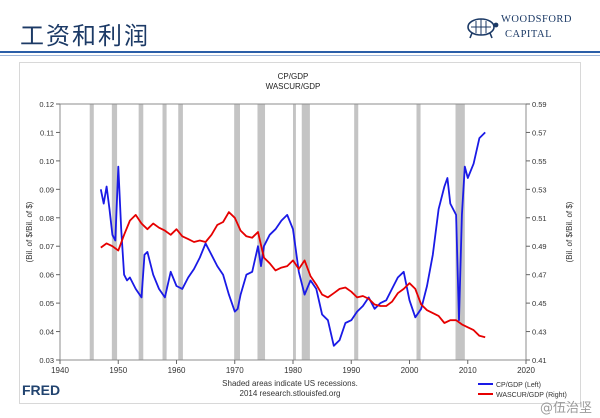 Image resolution: width=600 pixels, height=418 pixels. Describe the element at coordinates (525, 27) in the screenshot. I see `woodsford-logo: WOODSFORD CAPITAL` at that location.